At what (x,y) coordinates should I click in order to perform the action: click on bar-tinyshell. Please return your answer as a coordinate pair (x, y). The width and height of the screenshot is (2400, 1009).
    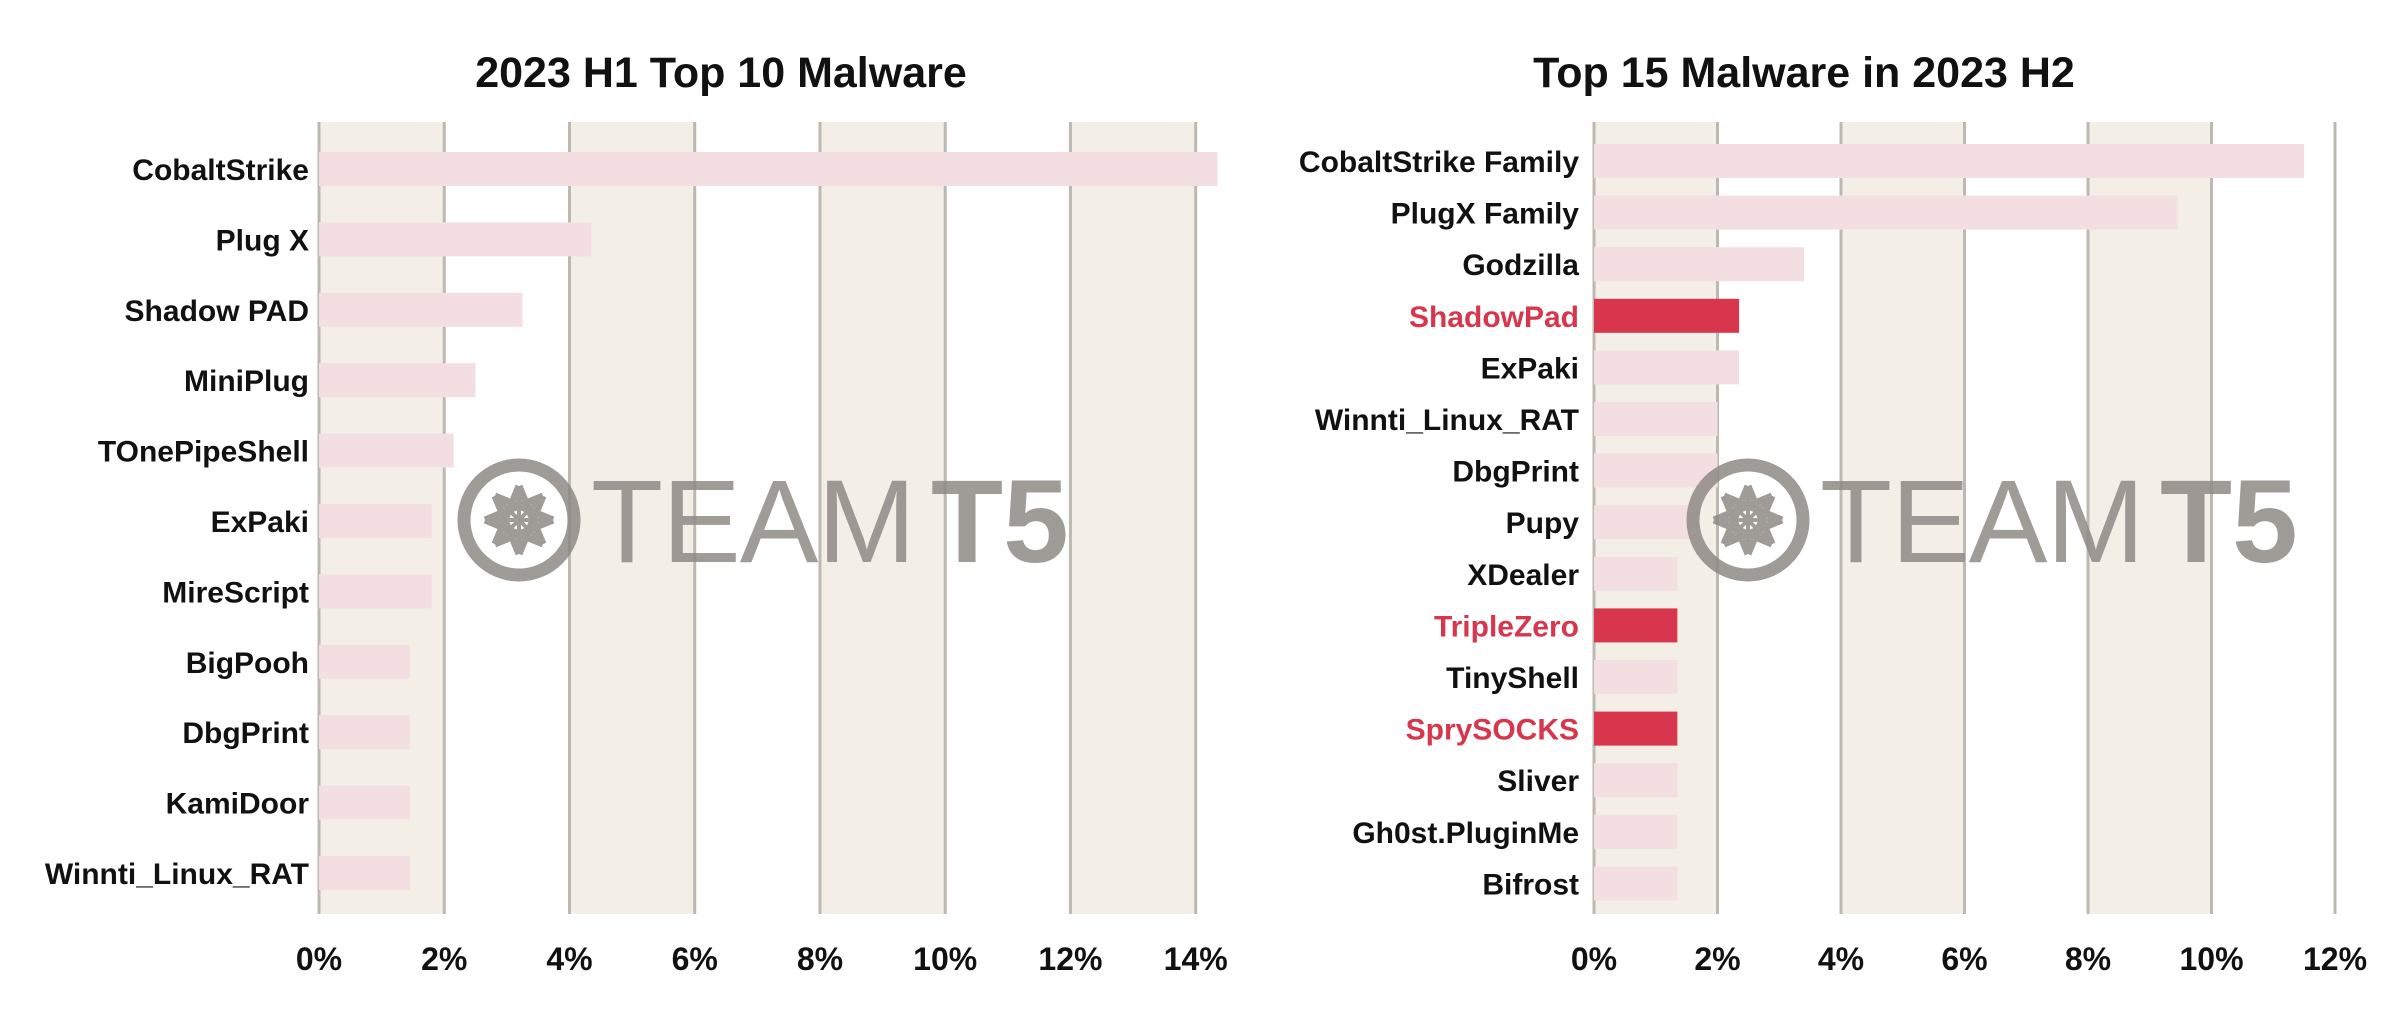
    Looking at the image, I should click on (1636, 677).